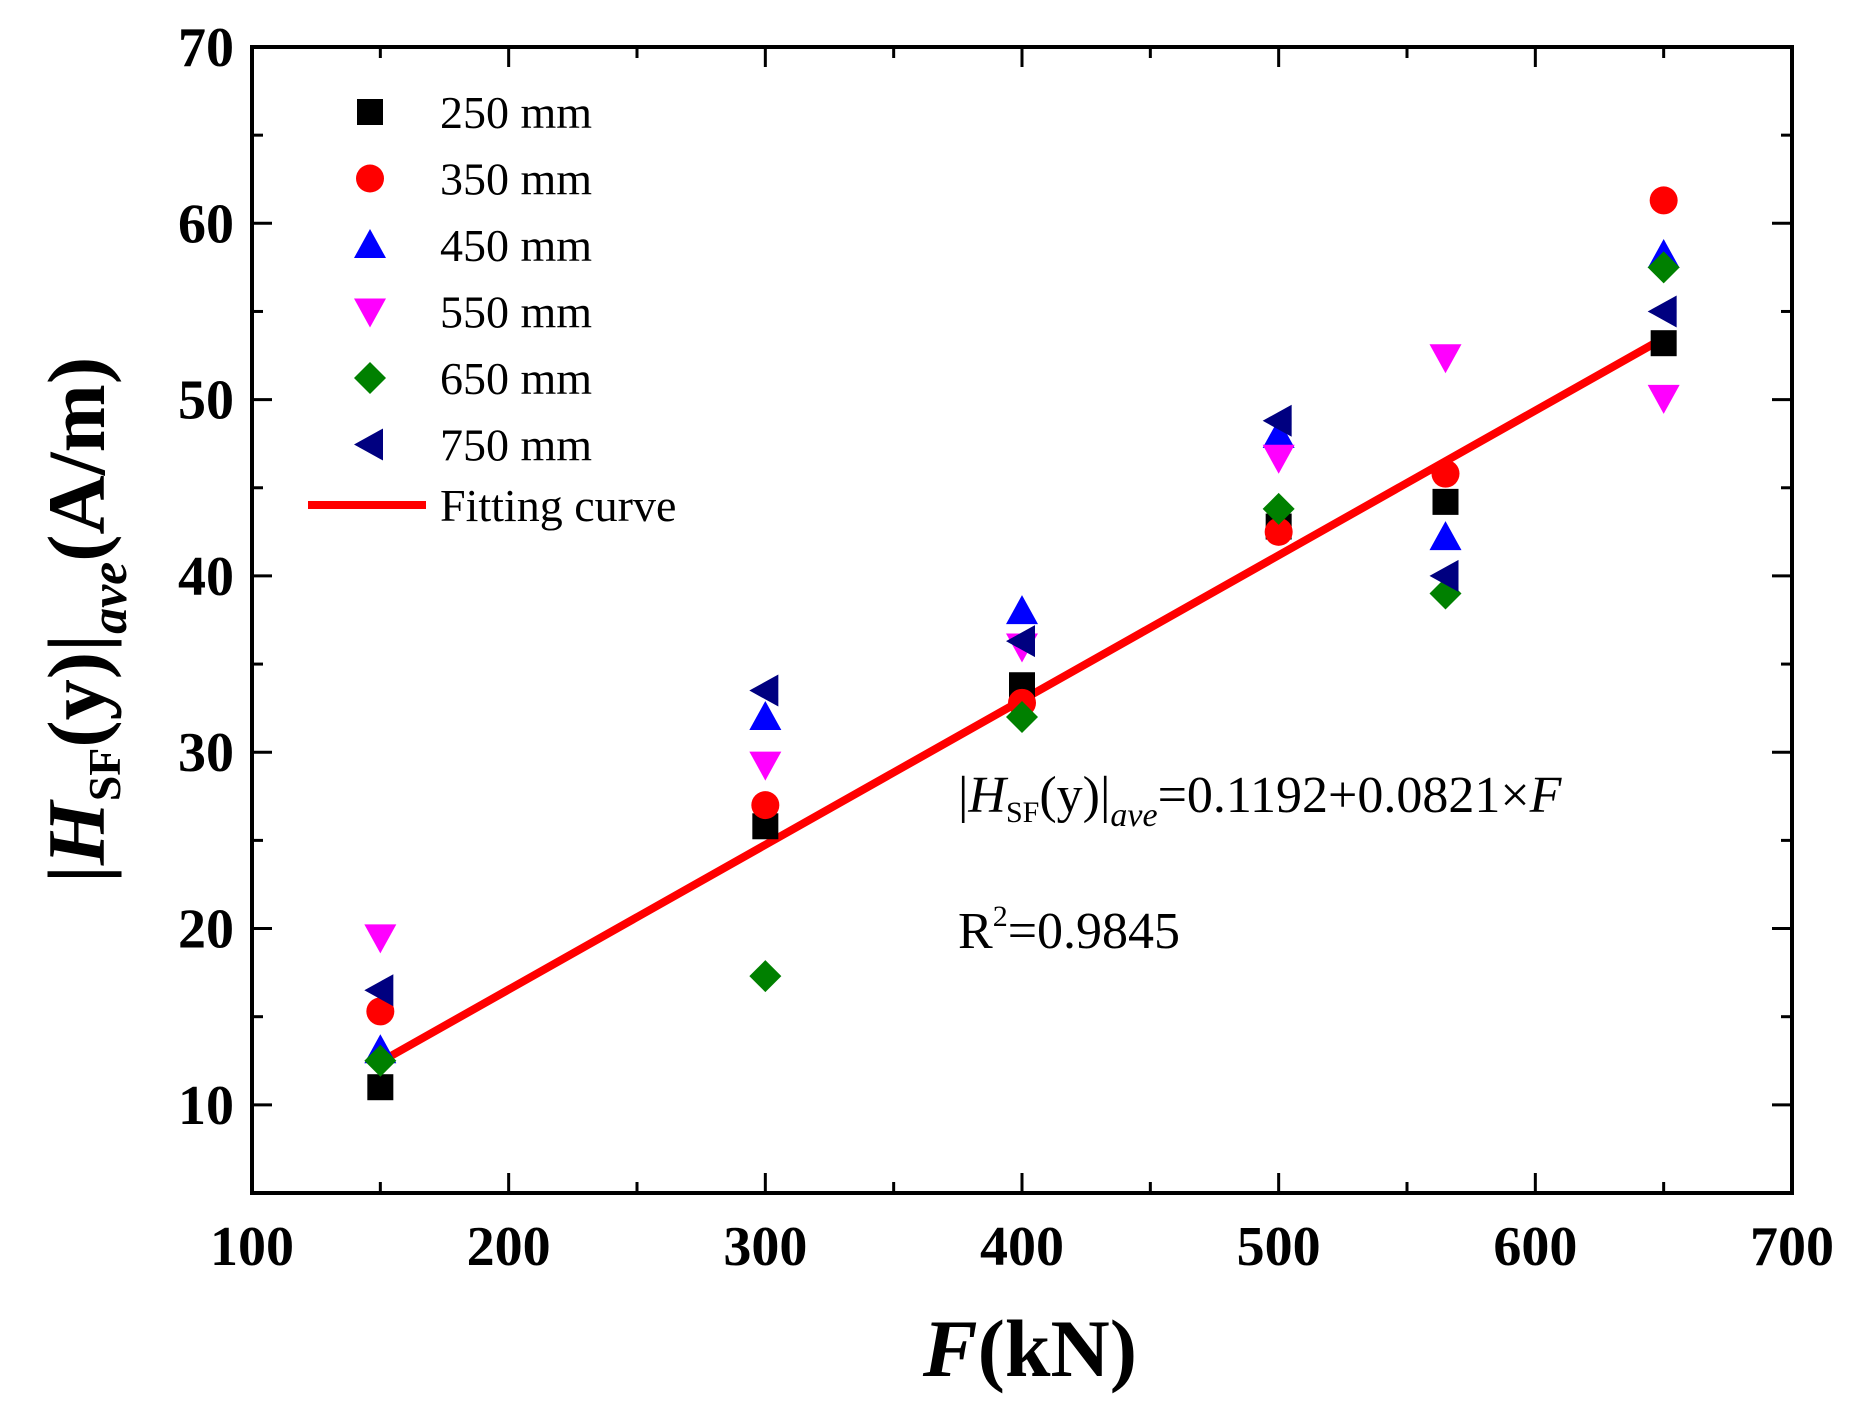 This screenshot has width=1856, height=1404. Describe the element at coordinates (516, 378) in the screenshot. I see `legend-label-650-mm: 650 mm` at that location.